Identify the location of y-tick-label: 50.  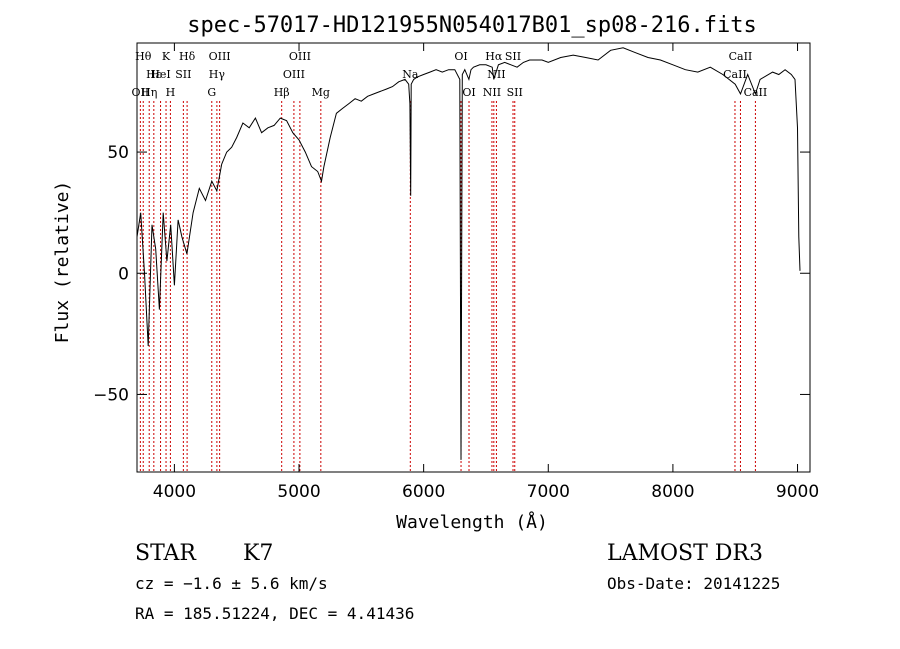
(118, 153).